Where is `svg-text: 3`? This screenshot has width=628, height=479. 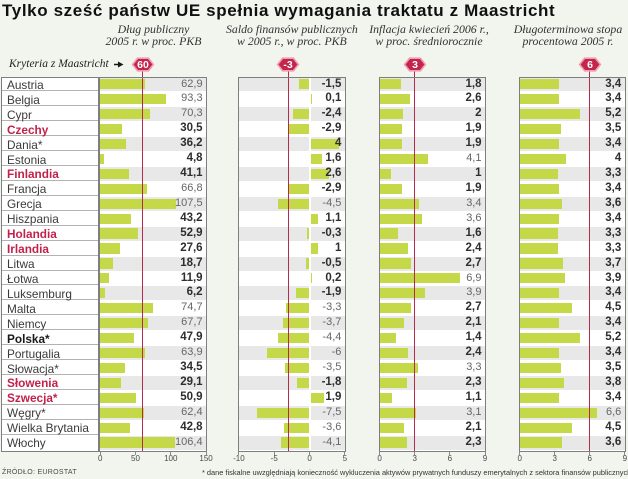 svg-text: 3 is located at coordinates (415, 65).